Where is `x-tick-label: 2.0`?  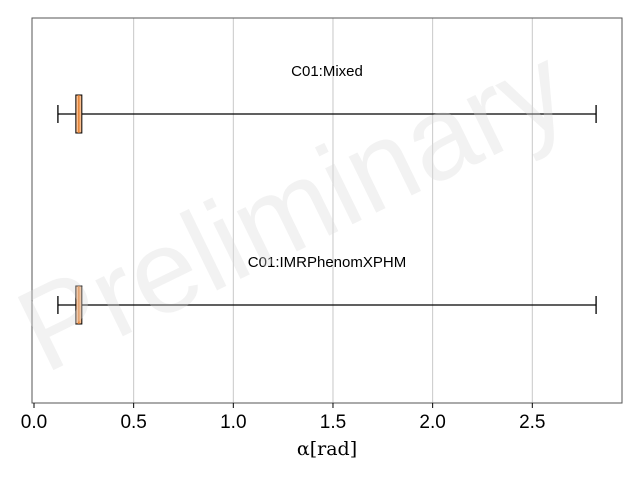 x-tick-label: 2.0 is located at coordinates (432, 422).